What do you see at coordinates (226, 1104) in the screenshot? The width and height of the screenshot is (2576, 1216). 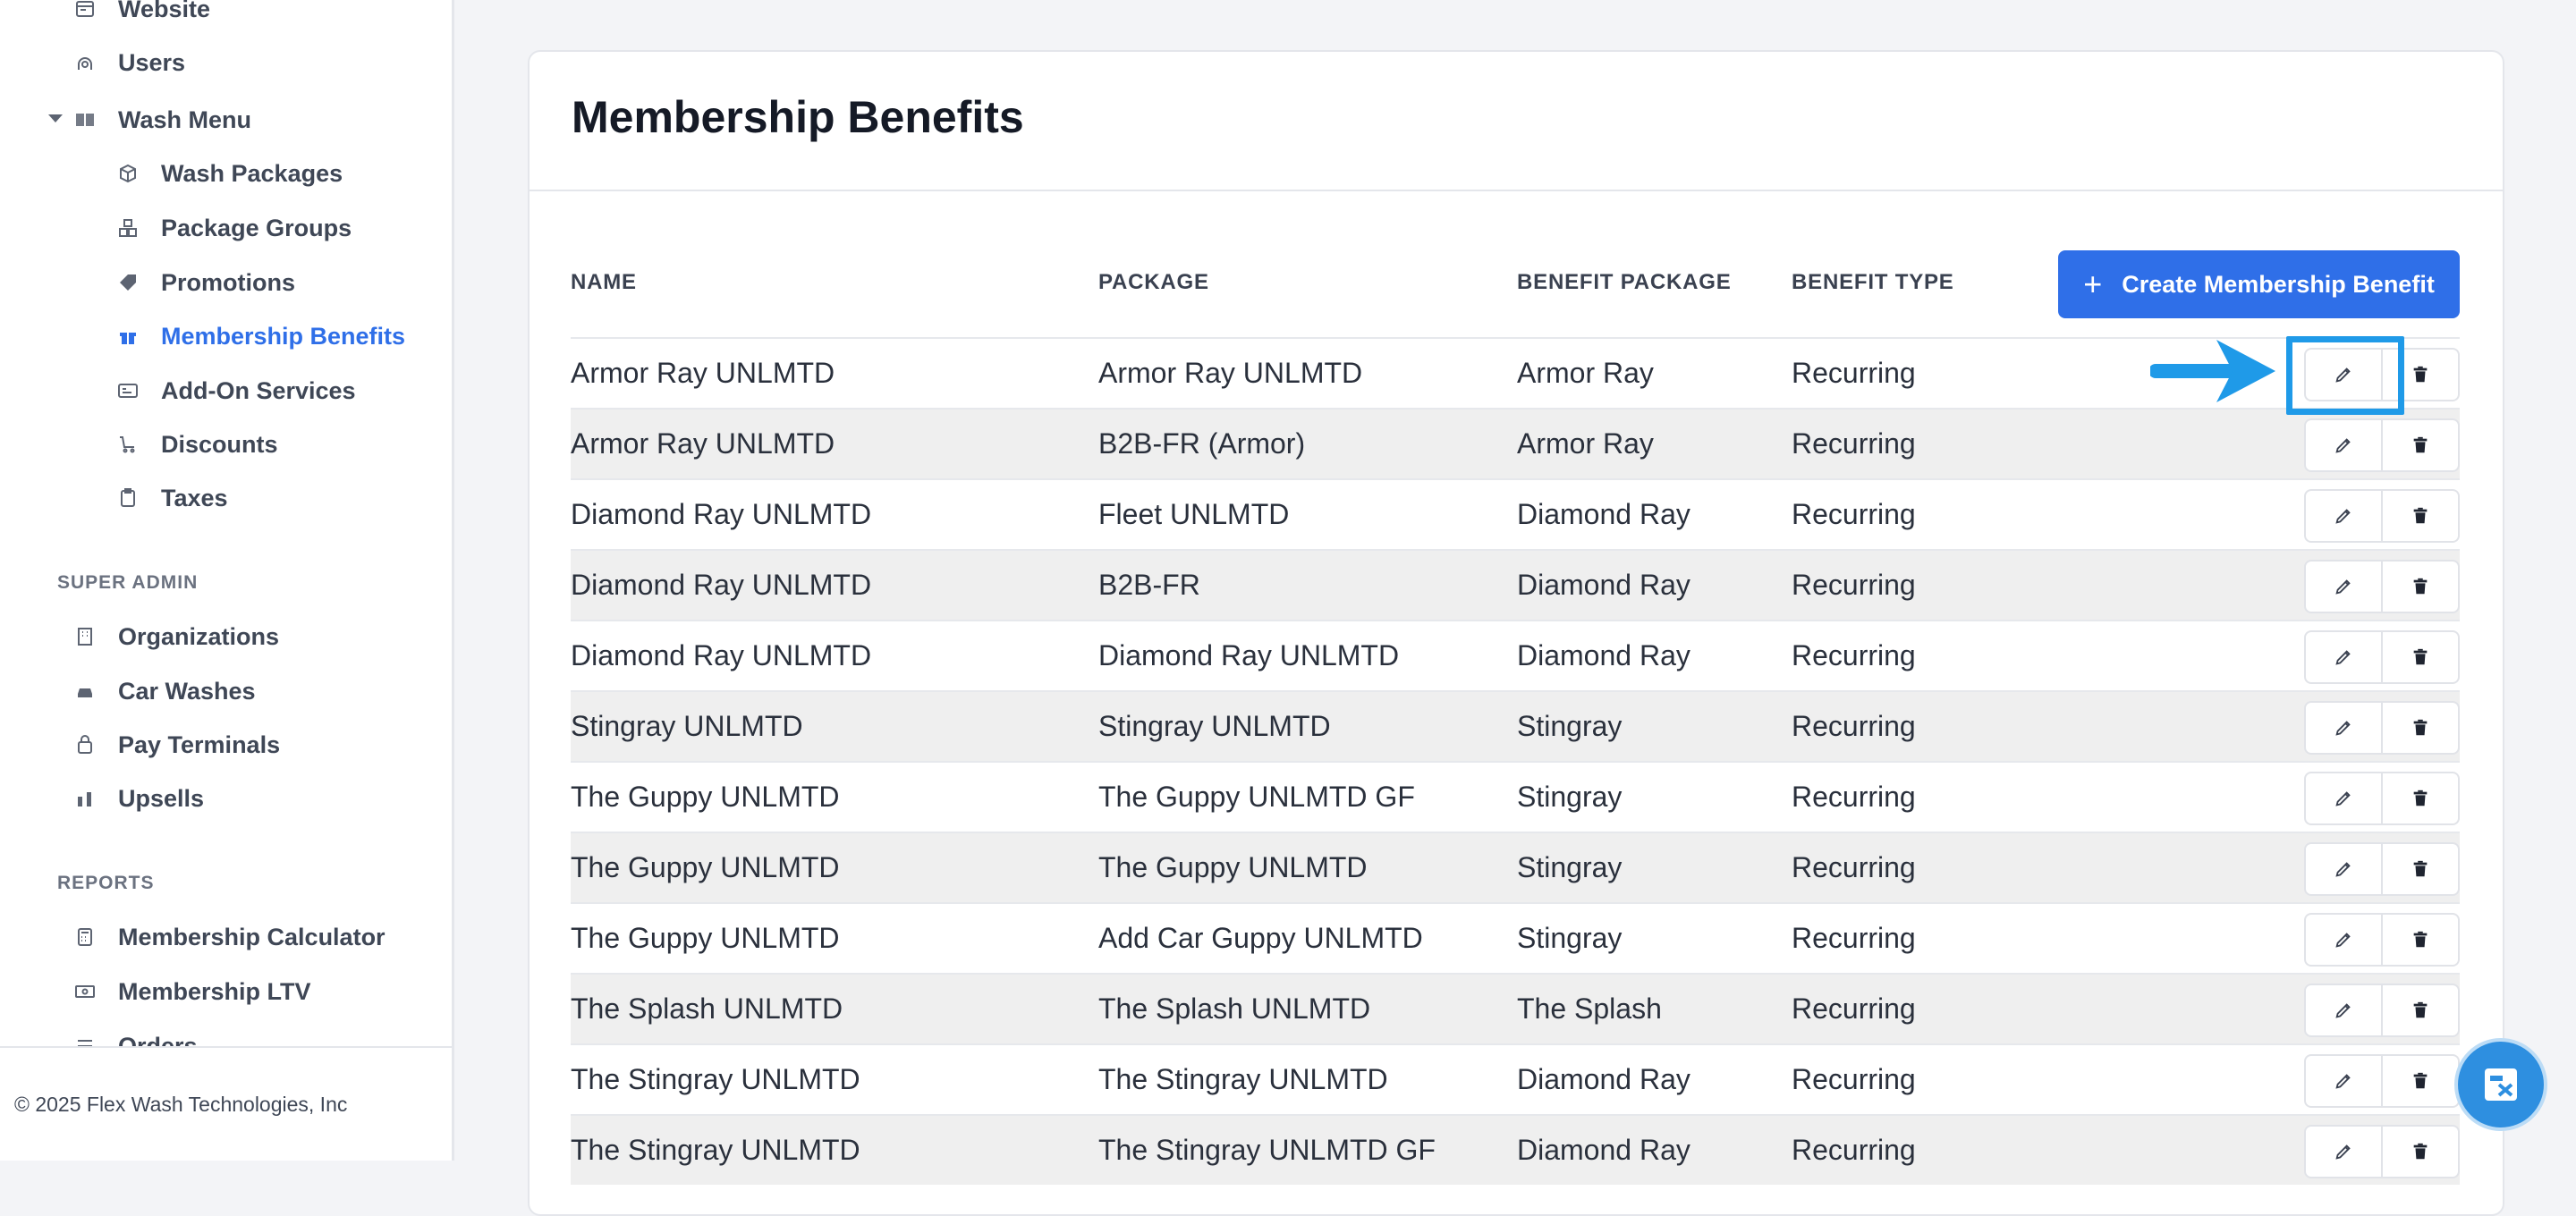 I see `sidebar-footer: © 2025 Flex Wash Technologies, Inc` at bounding box center [226, 1104].